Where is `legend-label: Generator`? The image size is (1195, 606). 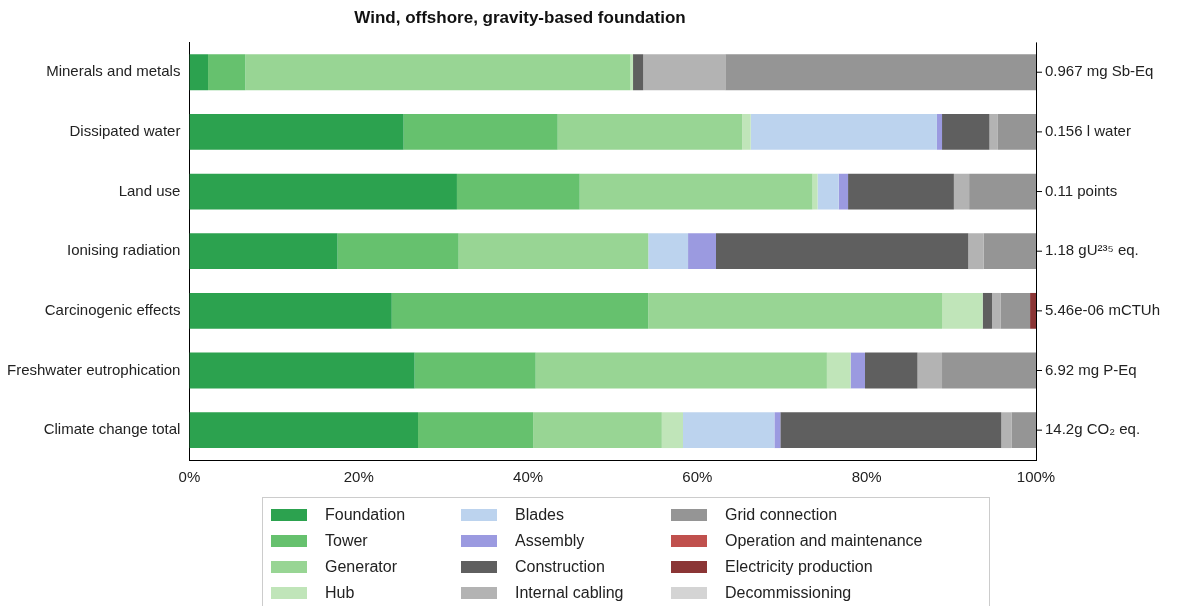
legend-label: Generator is located at coordinates (361, 567).